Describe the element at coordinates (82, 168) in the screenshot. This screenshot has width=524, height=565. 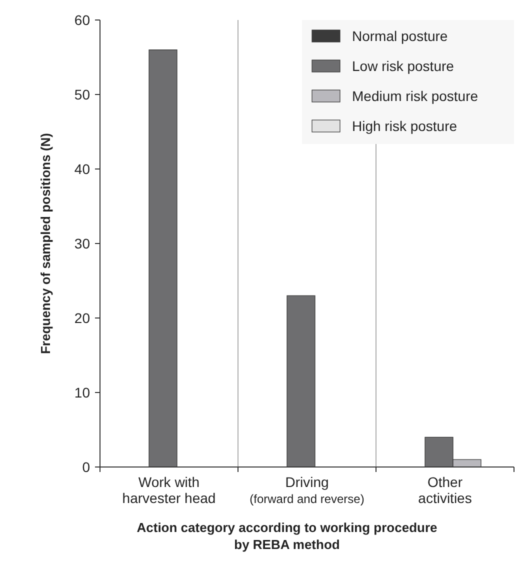
I see `y-tick-label: 40` at that location.